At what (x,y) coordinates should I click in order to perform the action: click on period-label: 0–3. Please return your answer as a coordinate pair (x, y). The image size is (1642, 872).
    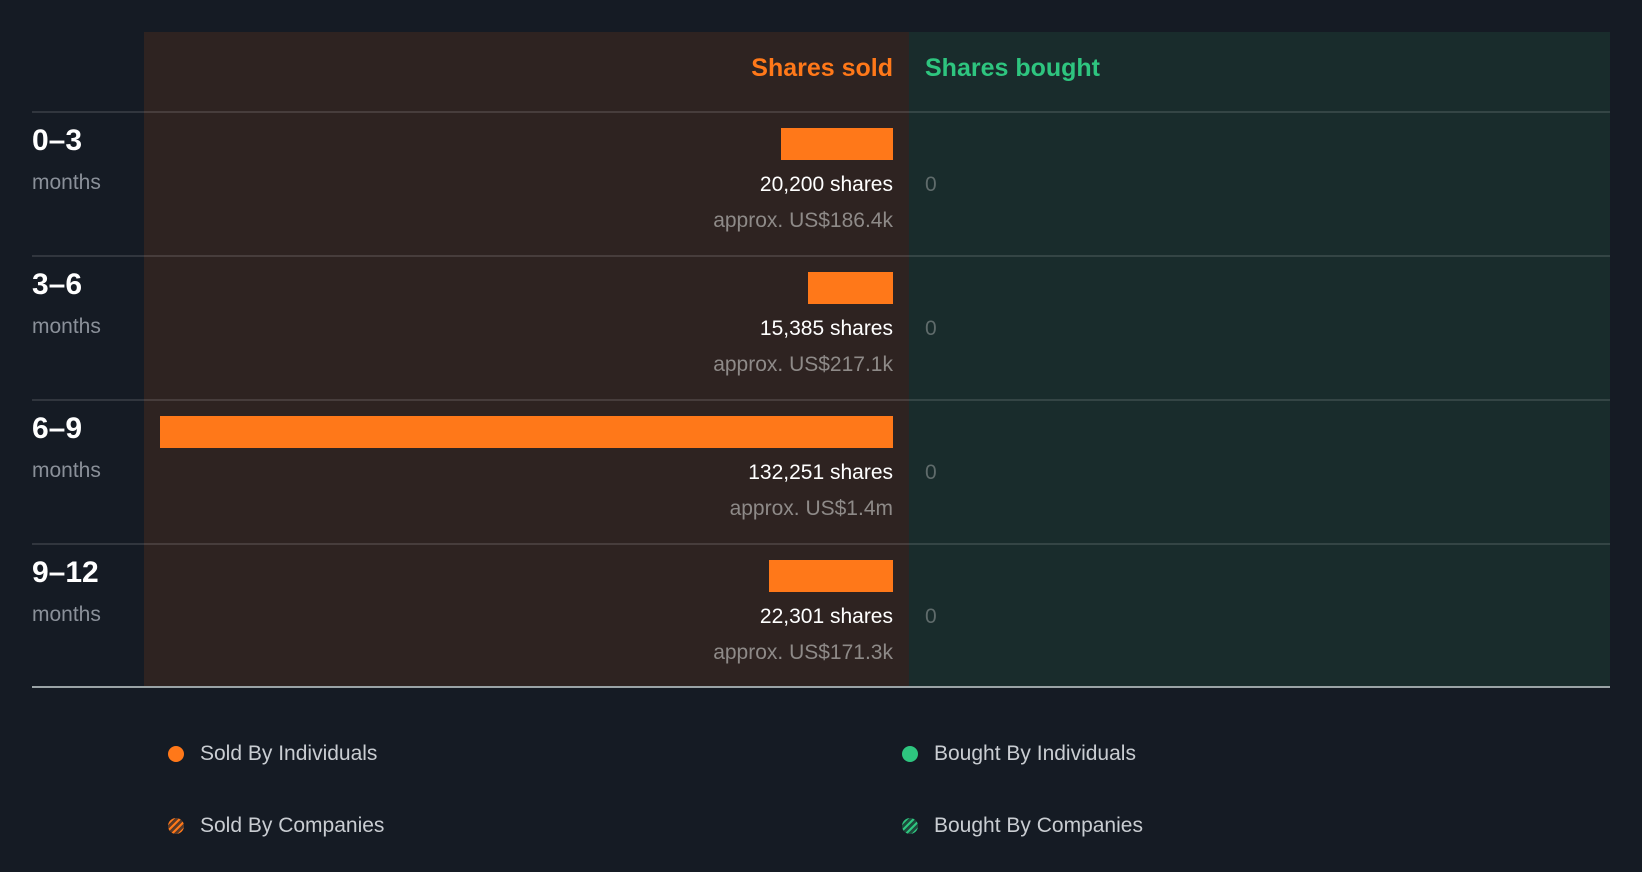
    Looking at the image, I should click on (57, 140).